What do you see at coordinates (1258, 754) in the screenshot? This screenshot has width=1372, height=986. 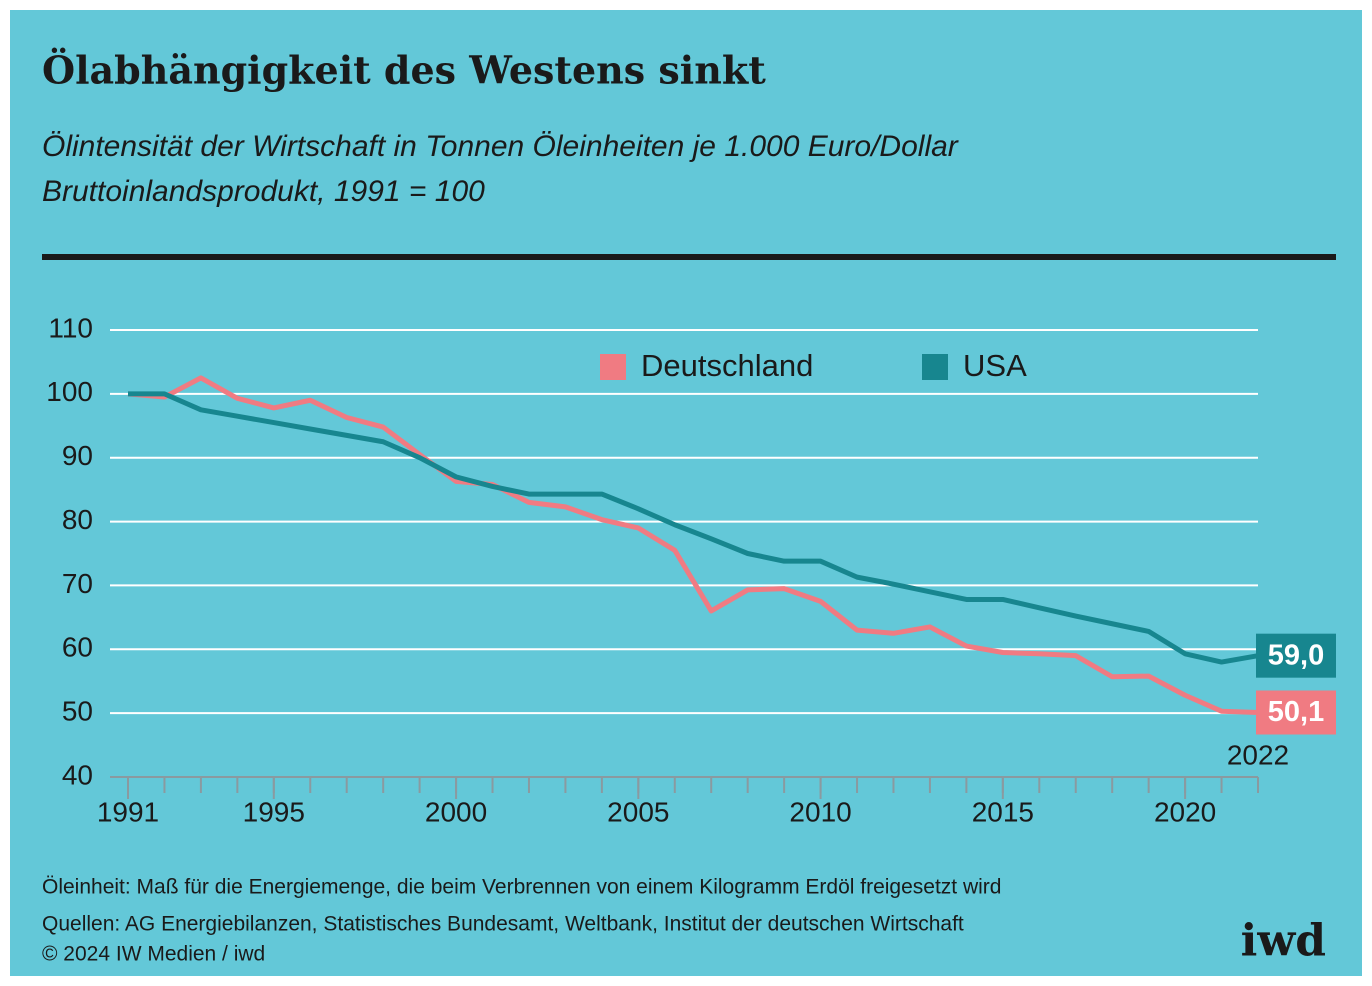 I see `annotation: 2022` at bounding box center [1258, 754].